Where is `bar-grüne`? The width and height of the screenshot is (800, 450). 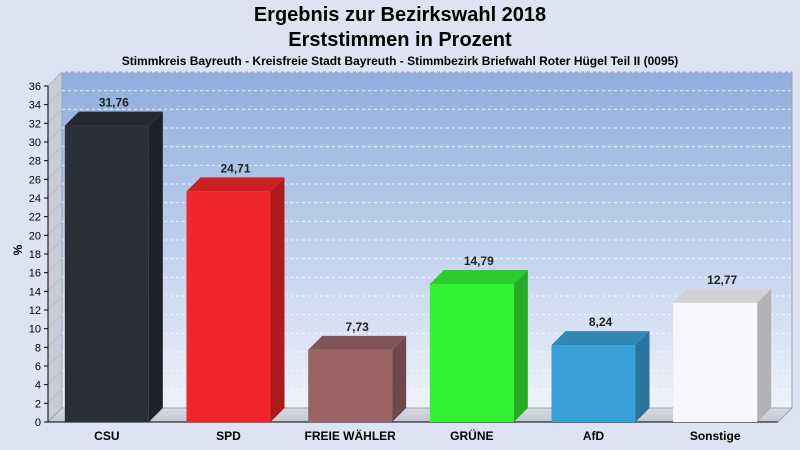
bar-grüne is located at coordinates (478, 345).